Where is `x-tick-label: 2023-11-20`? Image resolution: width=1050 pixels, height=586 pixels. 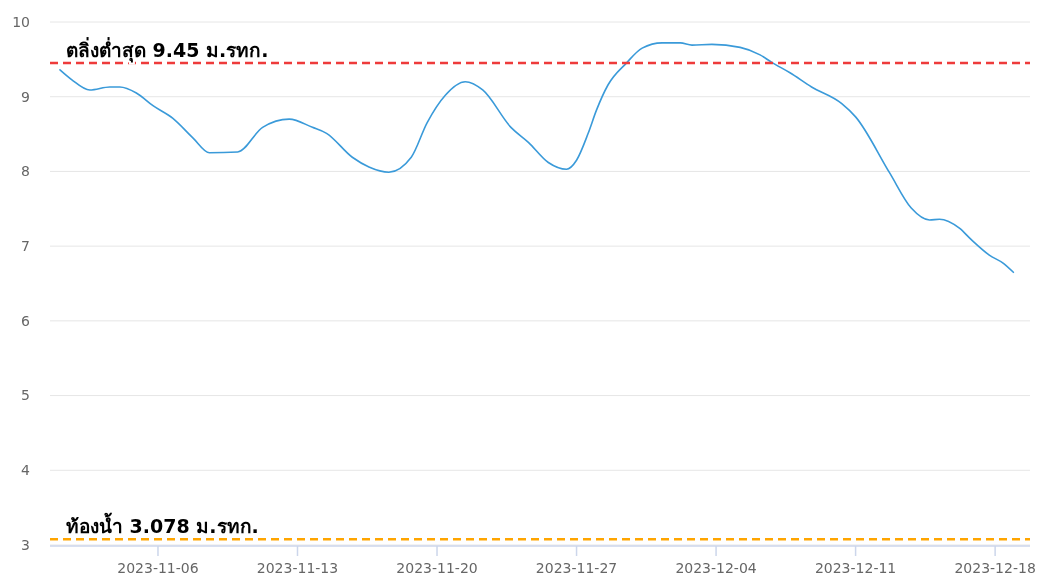 x-tick-label: 2023-11-20 is located at coordinates (437, 568).